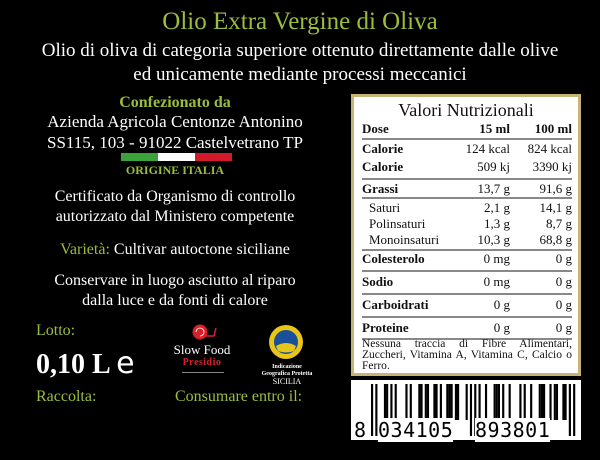 This screenshot has height=460, width=600. I want to click on producer-heading: Confezionato da, so click(175, 102).